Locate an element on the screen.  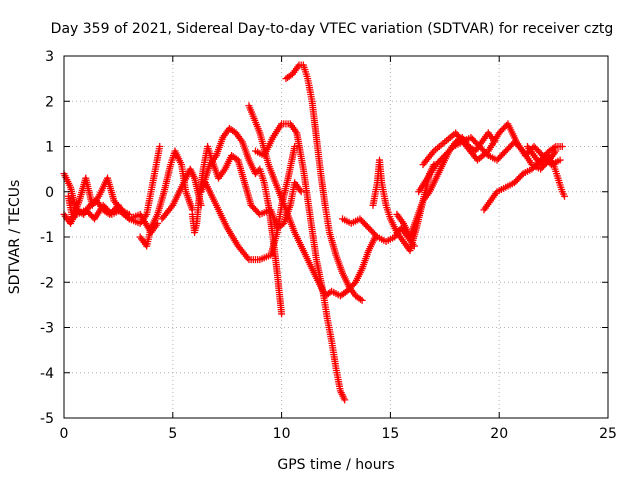
y-tick-label: -5 is located at coordinates (47, 419).